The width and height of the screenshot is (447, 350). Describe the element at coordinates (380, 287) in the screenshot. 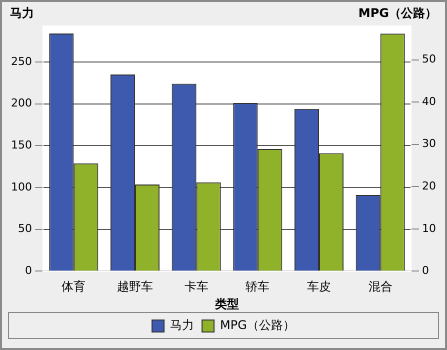

I see `x-tick-label: 混合` at that location.